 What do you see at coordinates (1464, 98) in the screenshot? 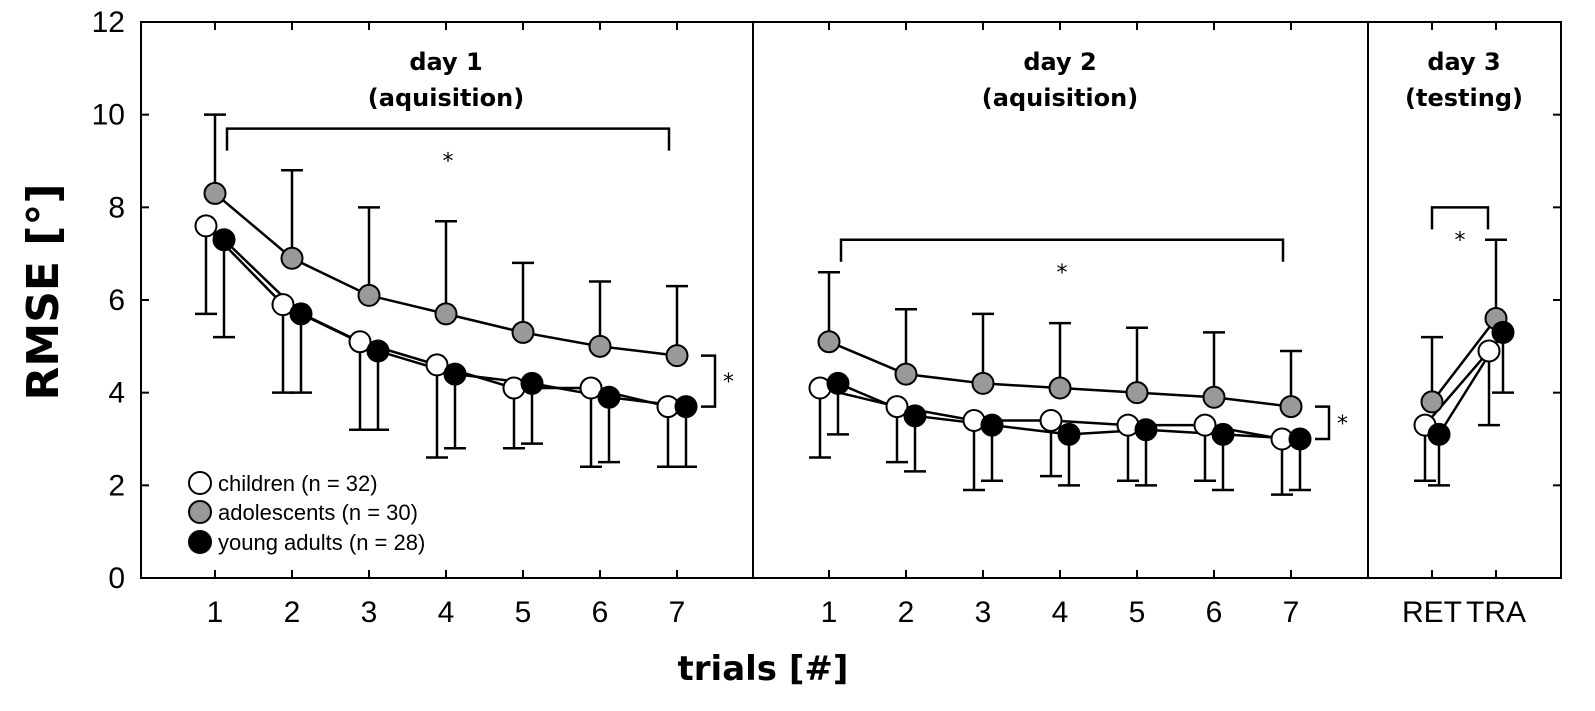
I see `panel-subtitle-3: (testing)` at bounding box center [1464, 98].